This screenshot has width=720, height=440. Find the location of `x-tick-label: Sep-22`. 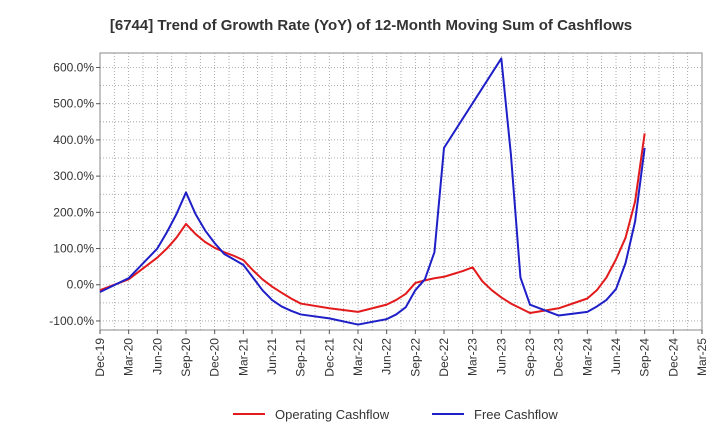

x-tick-label: Sep-22 is located at coordinates (415, 357).